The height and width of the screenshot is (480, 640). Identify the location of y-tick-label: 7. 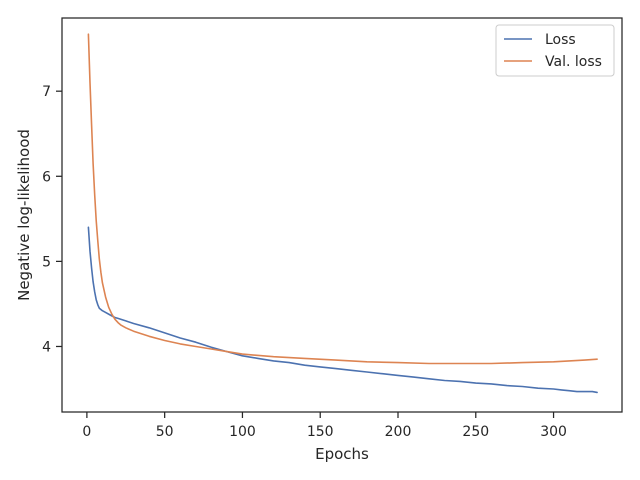
(46, 92).